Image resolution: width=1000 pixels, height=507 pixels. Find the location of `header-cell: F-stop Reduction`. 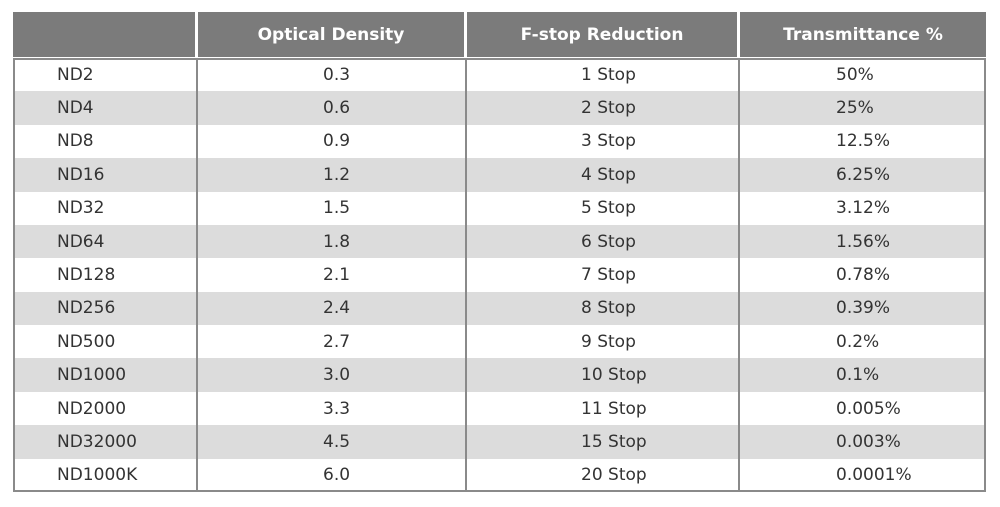

header-cell: F-stop Reduction is located at coordinates (602, 34).